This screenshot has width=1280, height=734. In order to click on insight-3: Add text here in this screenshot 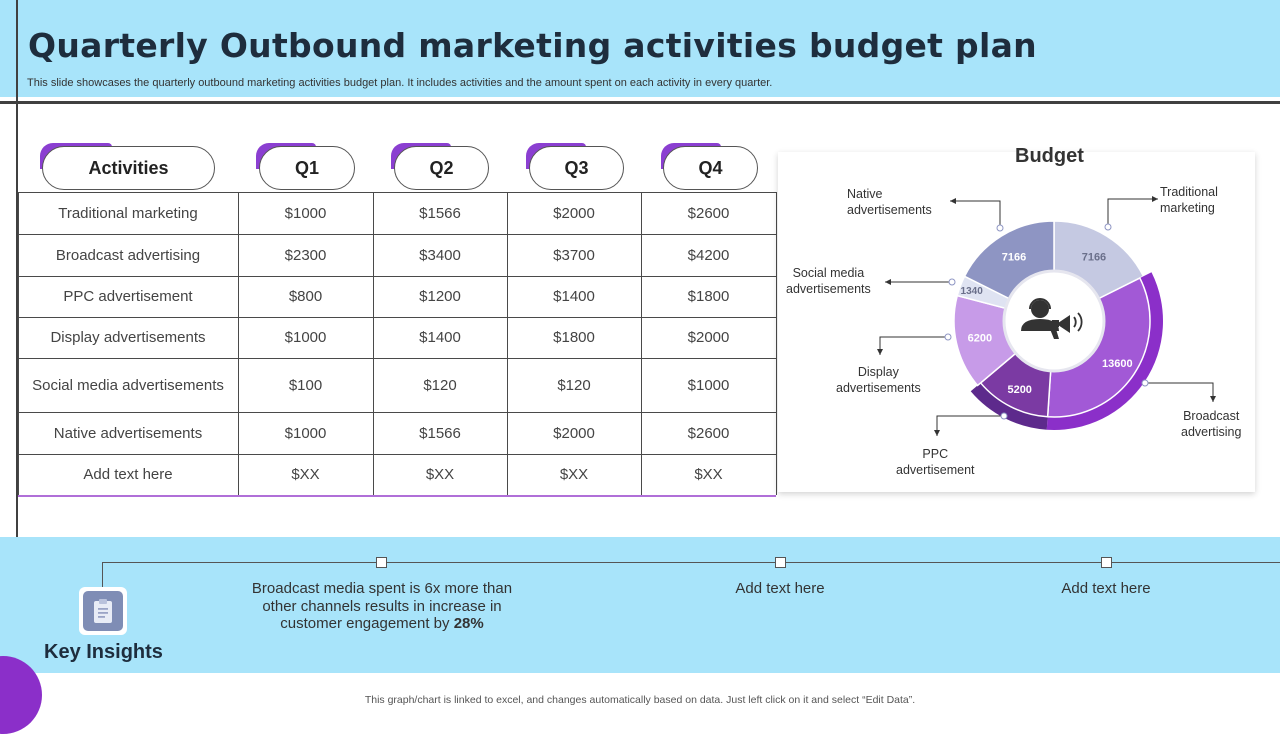, I will do `click(1106, 588)`.